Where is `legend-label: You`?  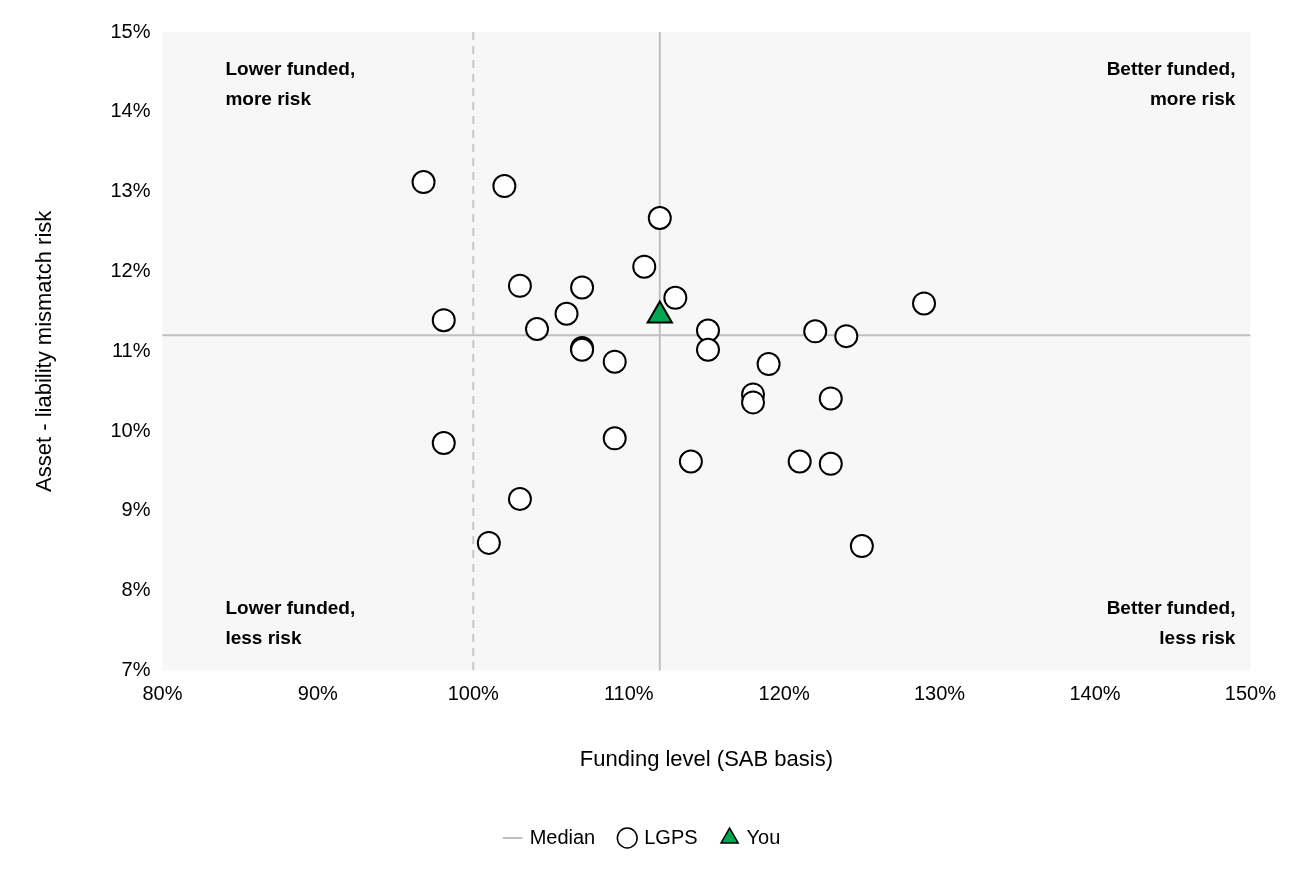
legend-label: You is located at coordinates (763, 836).